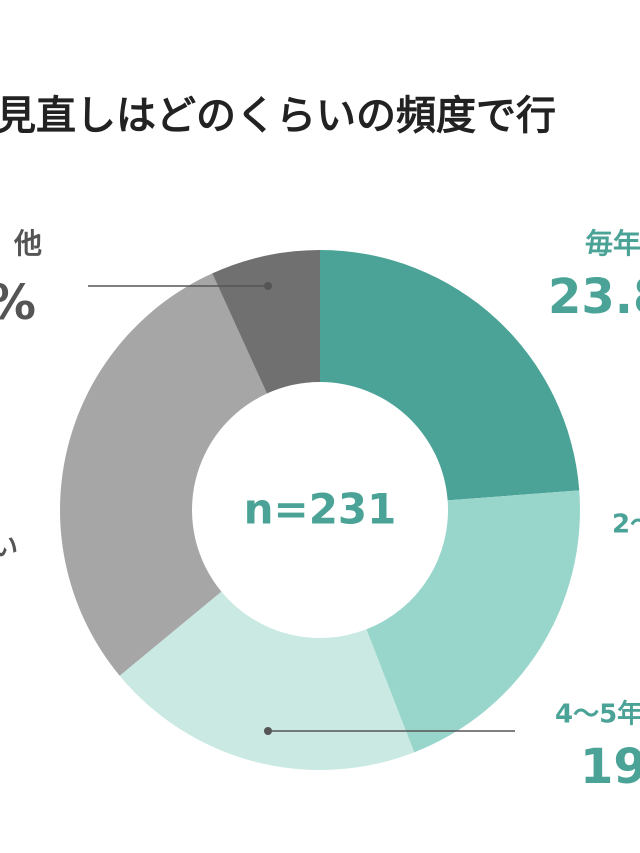 The image size is (640, 853). What do you see at coordinates (612, 243) in the screenshot?
I see `category-label: 毎年` at bounding box center [612, 243].